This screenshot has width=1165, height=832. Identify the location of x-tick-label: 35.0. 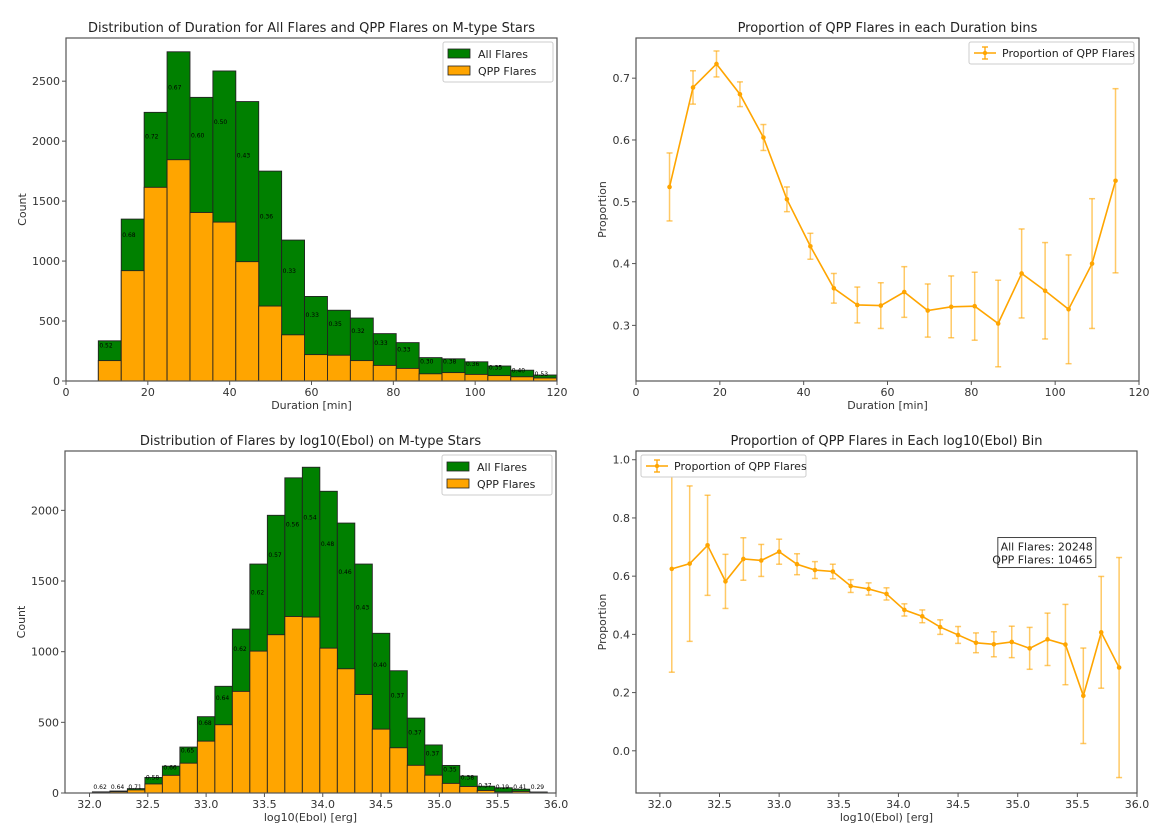
(1017, 804).